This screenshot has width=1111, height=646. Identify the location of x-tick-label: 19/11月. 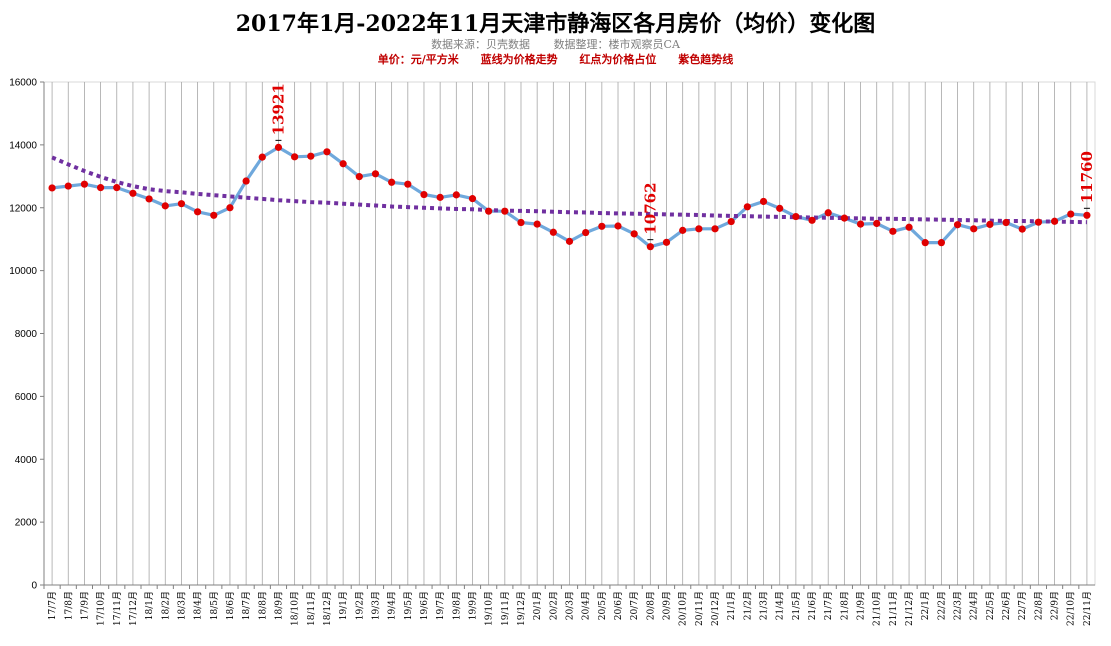
(505, 608).